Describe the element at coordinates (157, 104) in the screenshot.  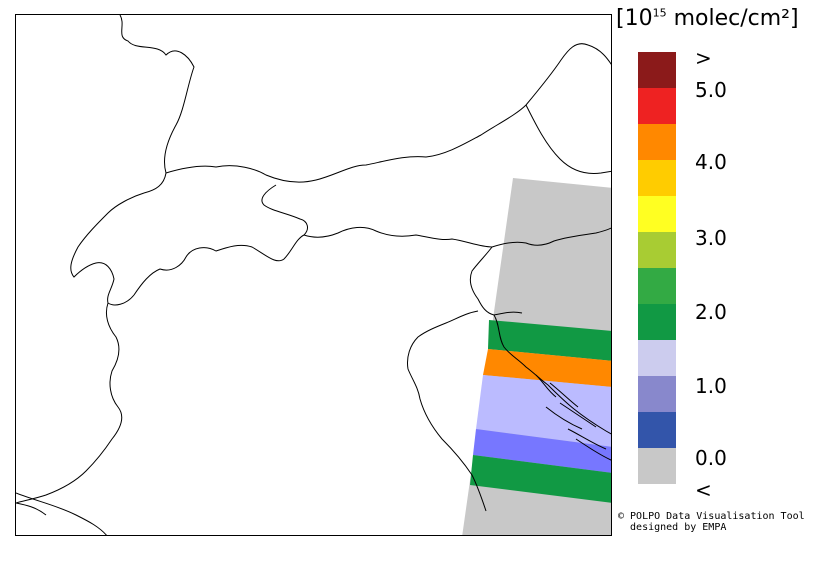
I see `border-france-germany` at that location.